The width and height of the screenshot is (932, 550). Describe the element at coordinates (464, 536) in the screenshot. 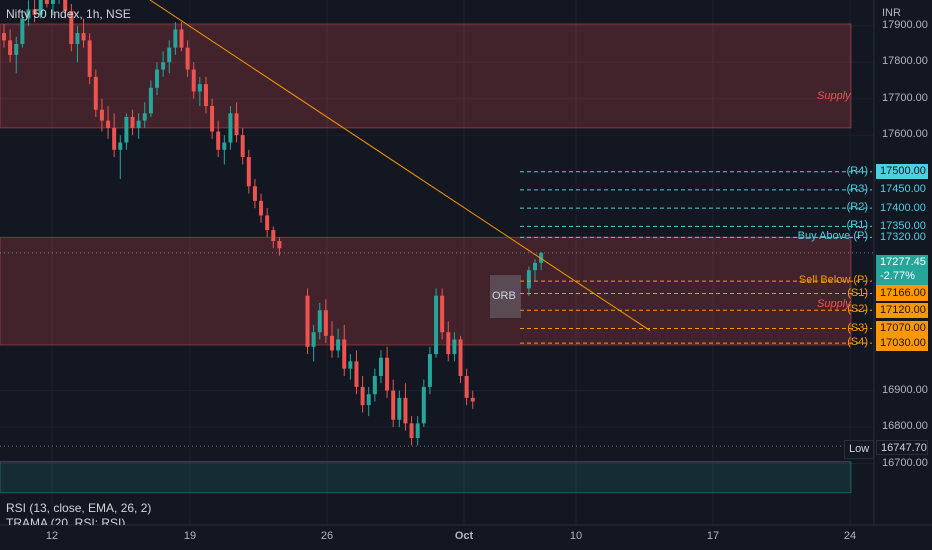

I see `time-axis-tick: Oct` at that location.